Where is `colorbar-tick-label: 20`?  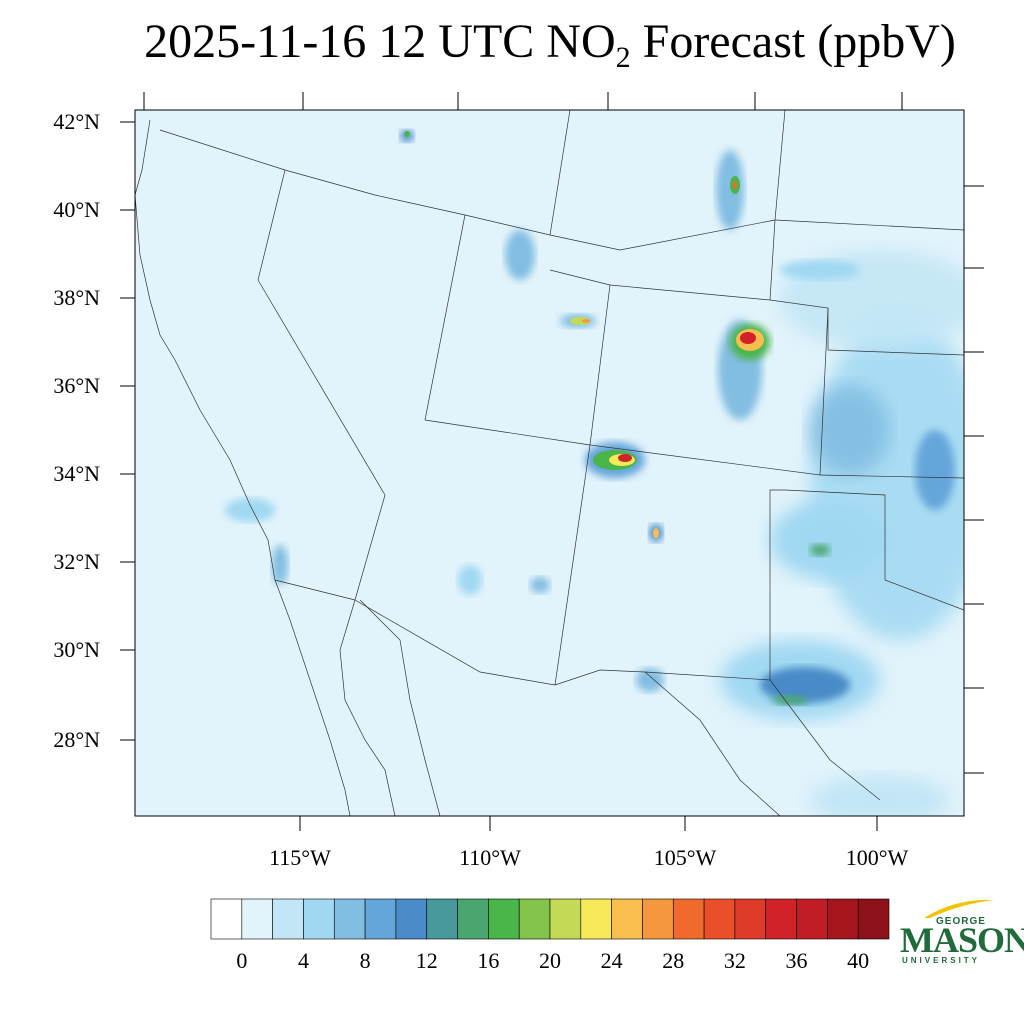
colorbar-tick-label: 20 is located at coordinates (550, 960).